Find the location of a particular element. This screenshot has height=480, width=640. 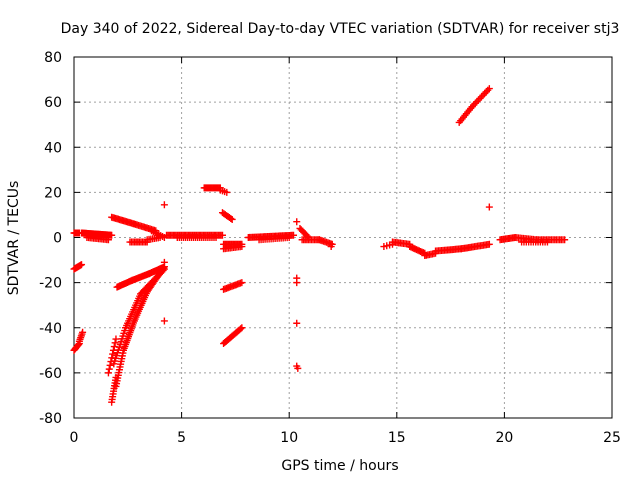

y-tick-label: -80 is located at coordinates (50, 419).